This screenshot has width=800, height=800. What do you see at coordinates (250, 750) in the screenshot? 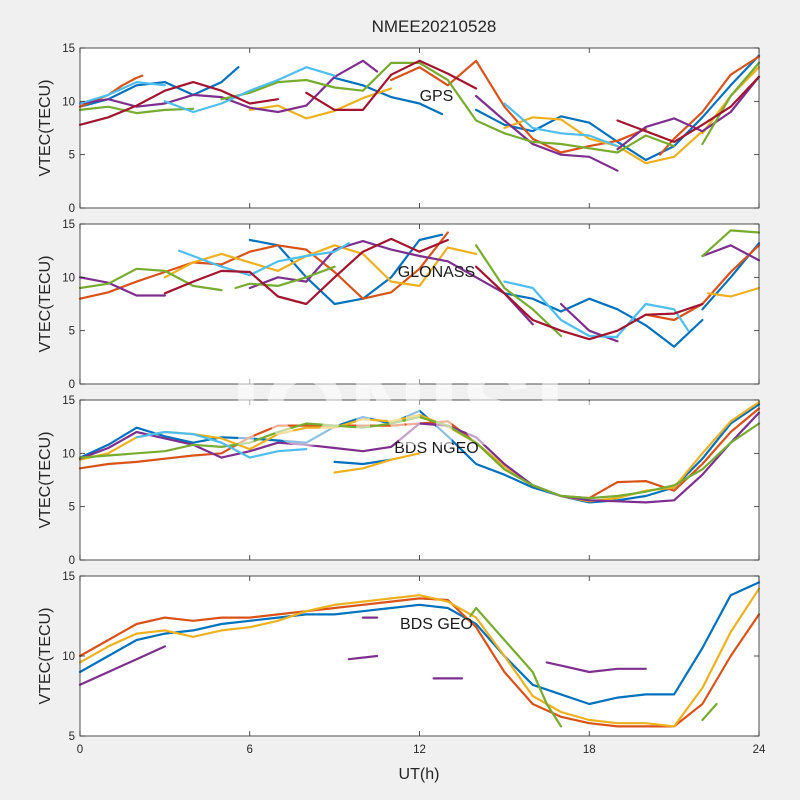
I see `x-tick-label: 6` at bounding box center [250, 750].